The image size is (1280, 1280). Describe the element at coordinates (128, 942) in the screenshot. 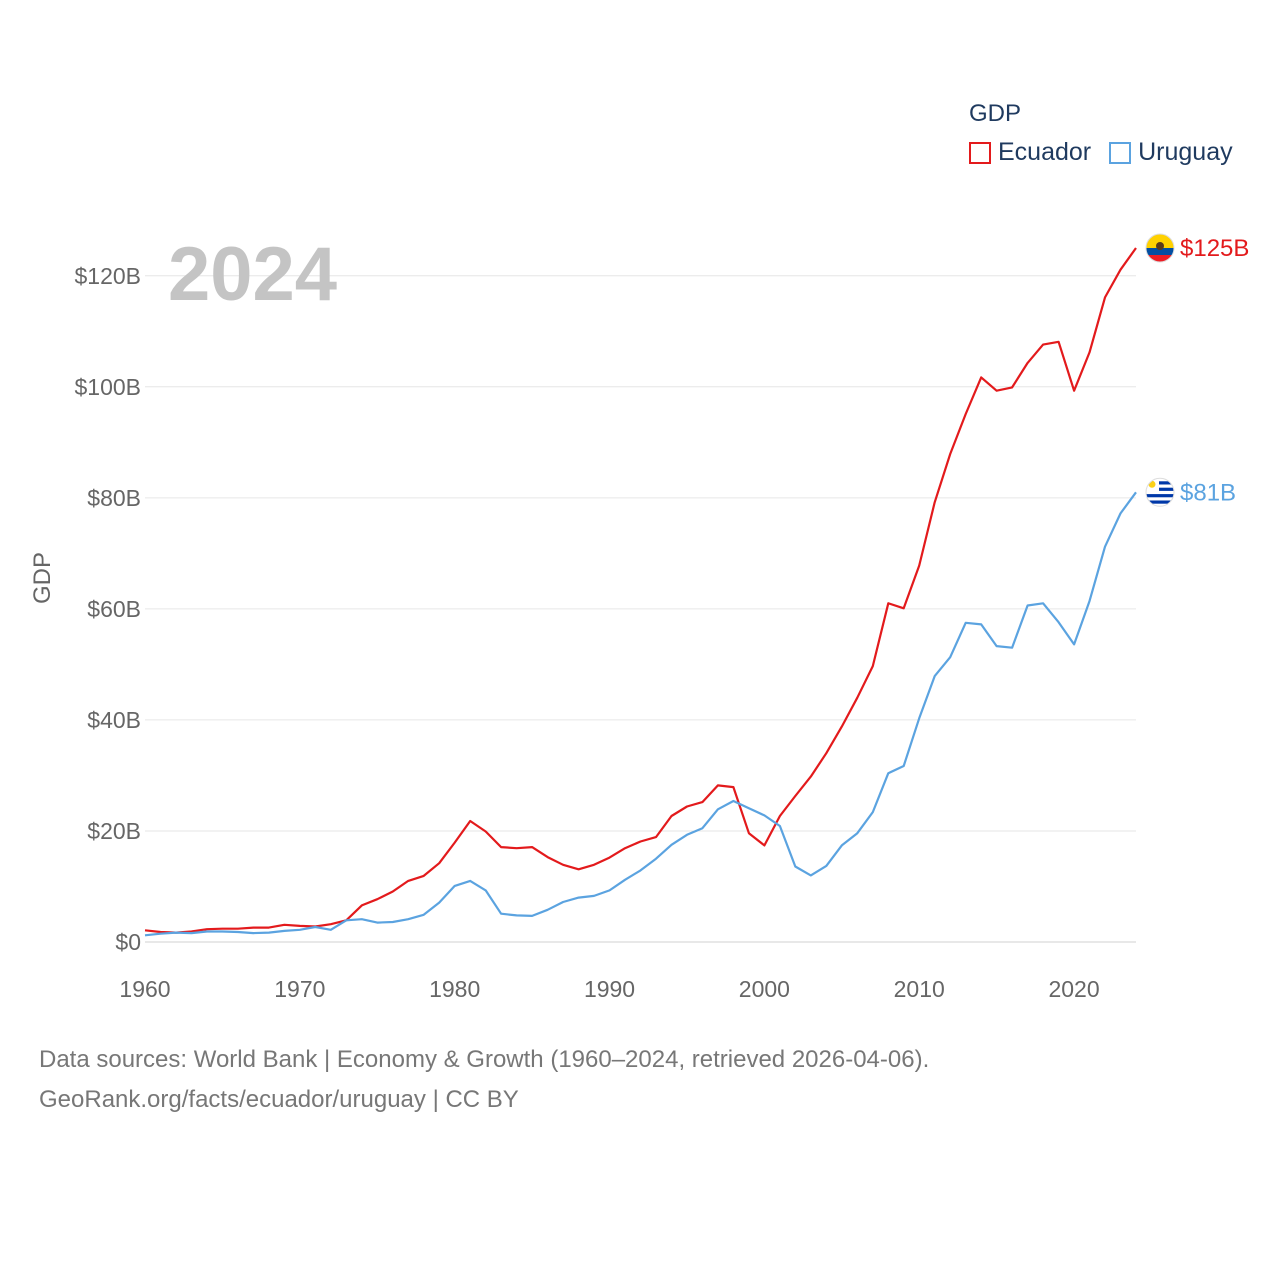

I see `y-tick-label: $0` at that location.